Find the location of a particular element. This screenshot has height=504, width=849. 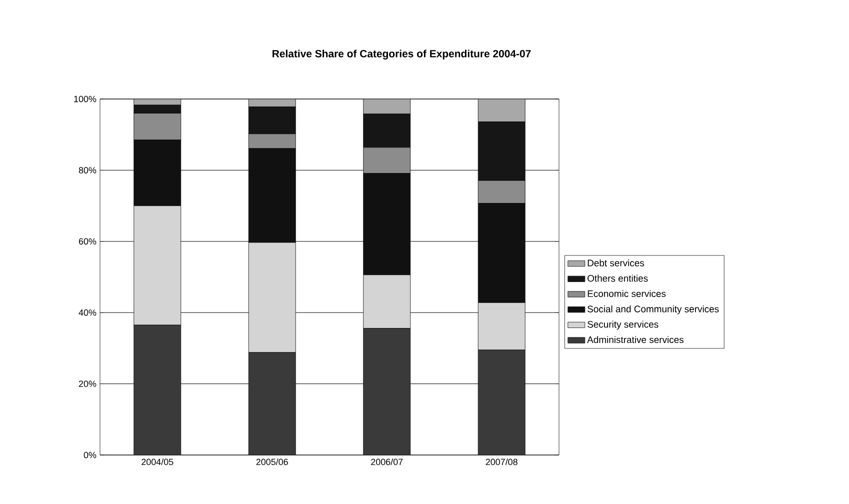

legend-label: Others entities is located at coordinates (618, 278).